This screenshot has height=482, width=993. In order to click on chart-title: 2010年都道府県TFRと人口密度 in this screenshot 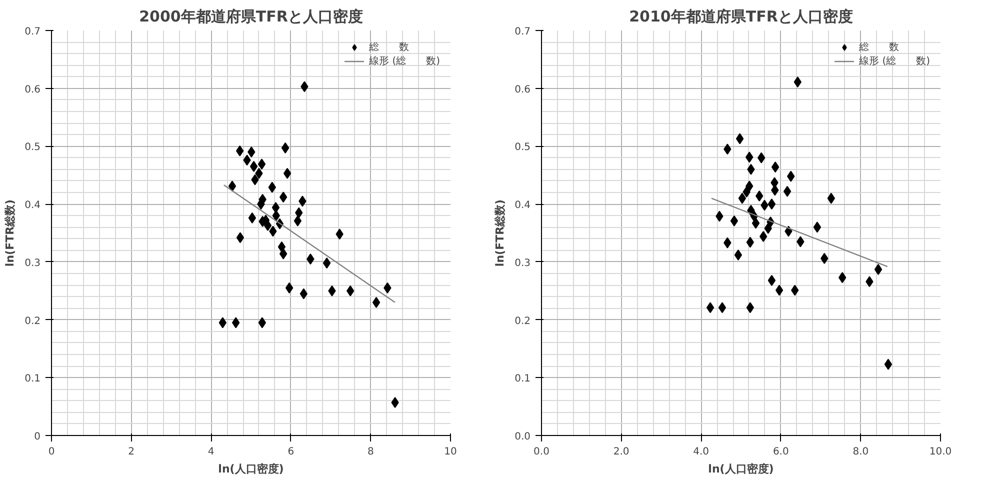, I will do `click(741, 17)`.